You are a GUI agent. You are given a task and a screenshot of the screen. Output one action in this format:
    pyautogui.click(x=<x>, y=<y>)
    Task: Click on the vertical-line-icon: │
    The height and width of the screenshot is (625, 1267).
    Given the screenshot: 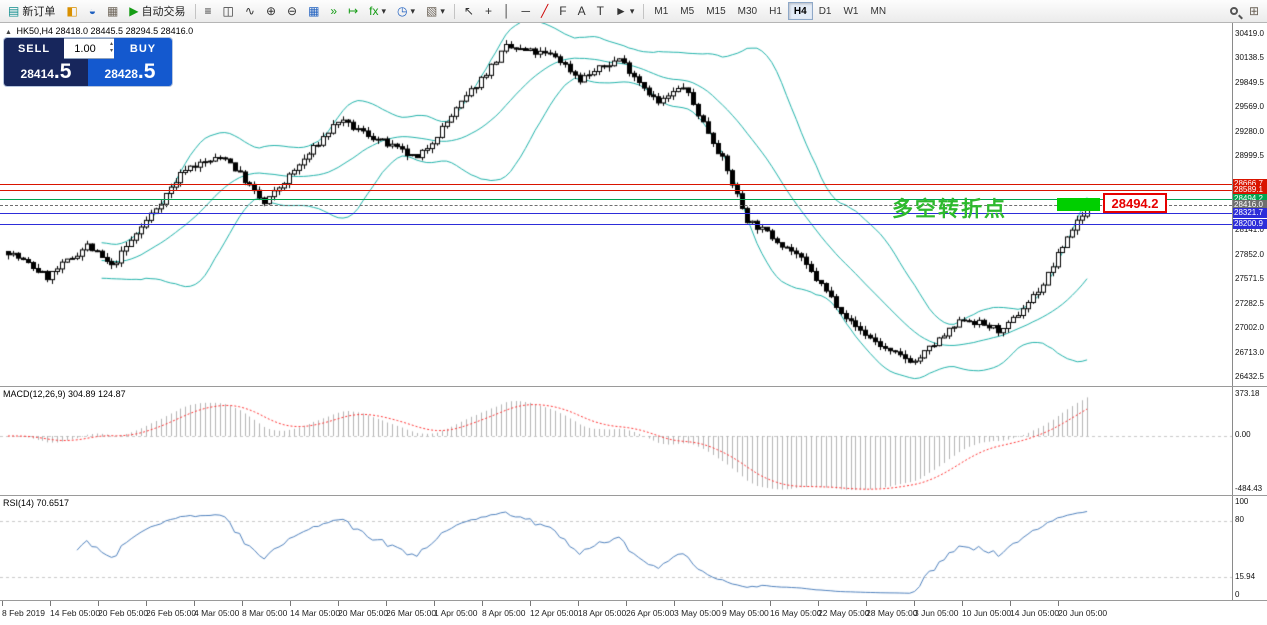 What is the action you would take?
    pyautogui.click(x=507, y=11)
    